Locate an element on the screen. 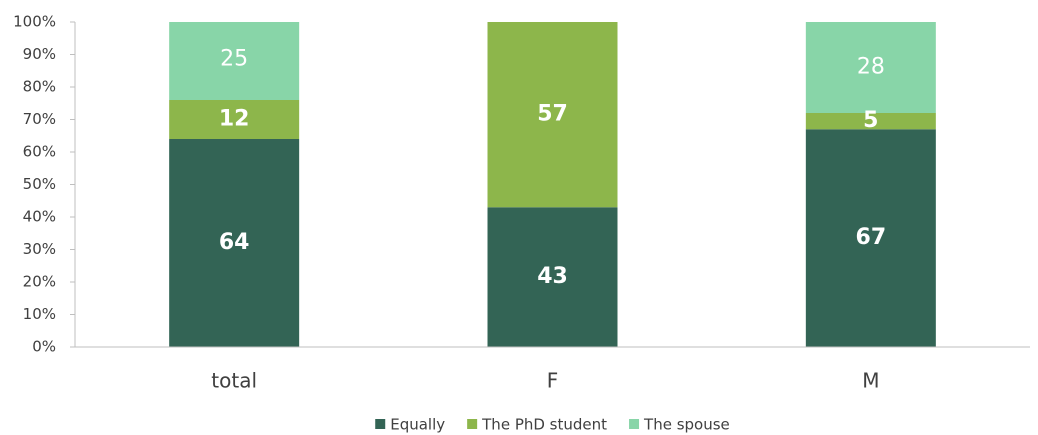  legend-label: The PhD student is located at coordinates (544, 425).